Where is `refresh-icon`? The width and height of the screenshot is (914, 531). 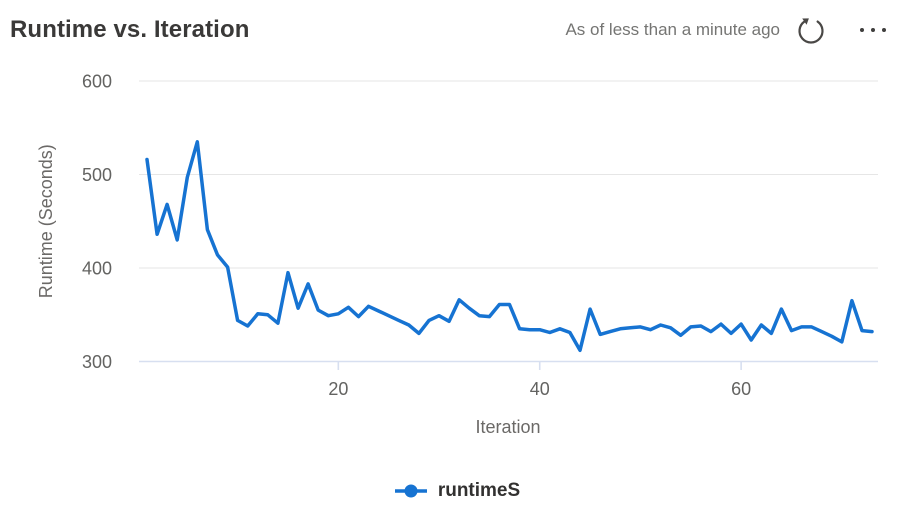
refresh-icon is located at coordinates (811, 31).